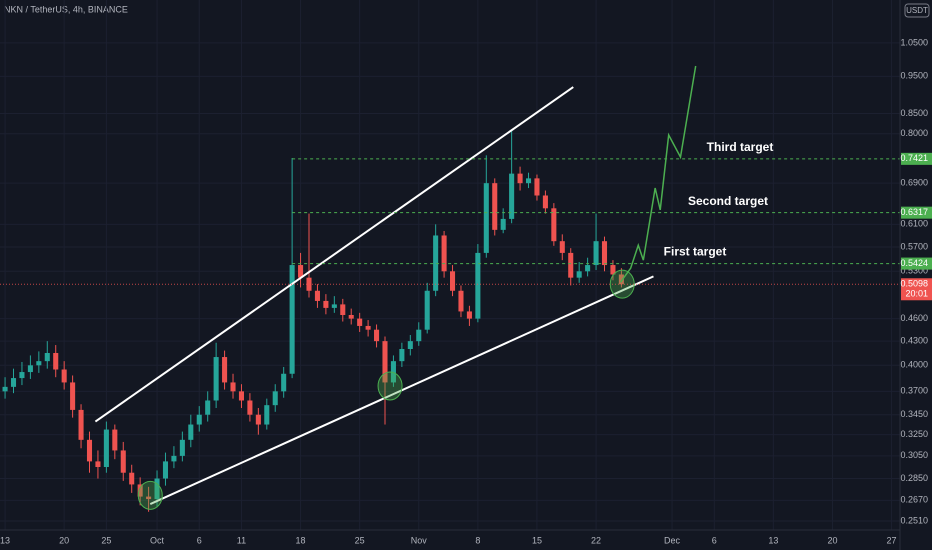 This screenshot has width=932, height=550. Describe the element at coordinates (695, 252) in the screenshot. I see `target-label: First target` at that location.